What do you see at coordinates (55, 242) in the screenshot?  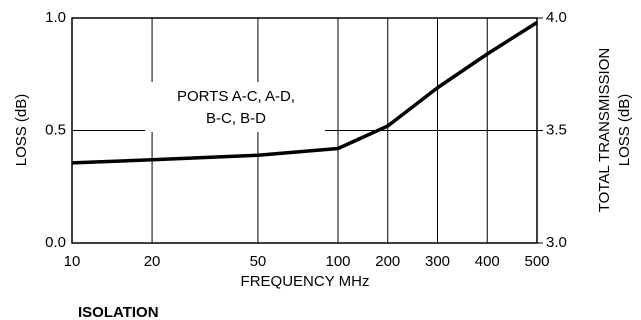 I see `y-tick-label: 0.0` at bounding box center [55, 242].